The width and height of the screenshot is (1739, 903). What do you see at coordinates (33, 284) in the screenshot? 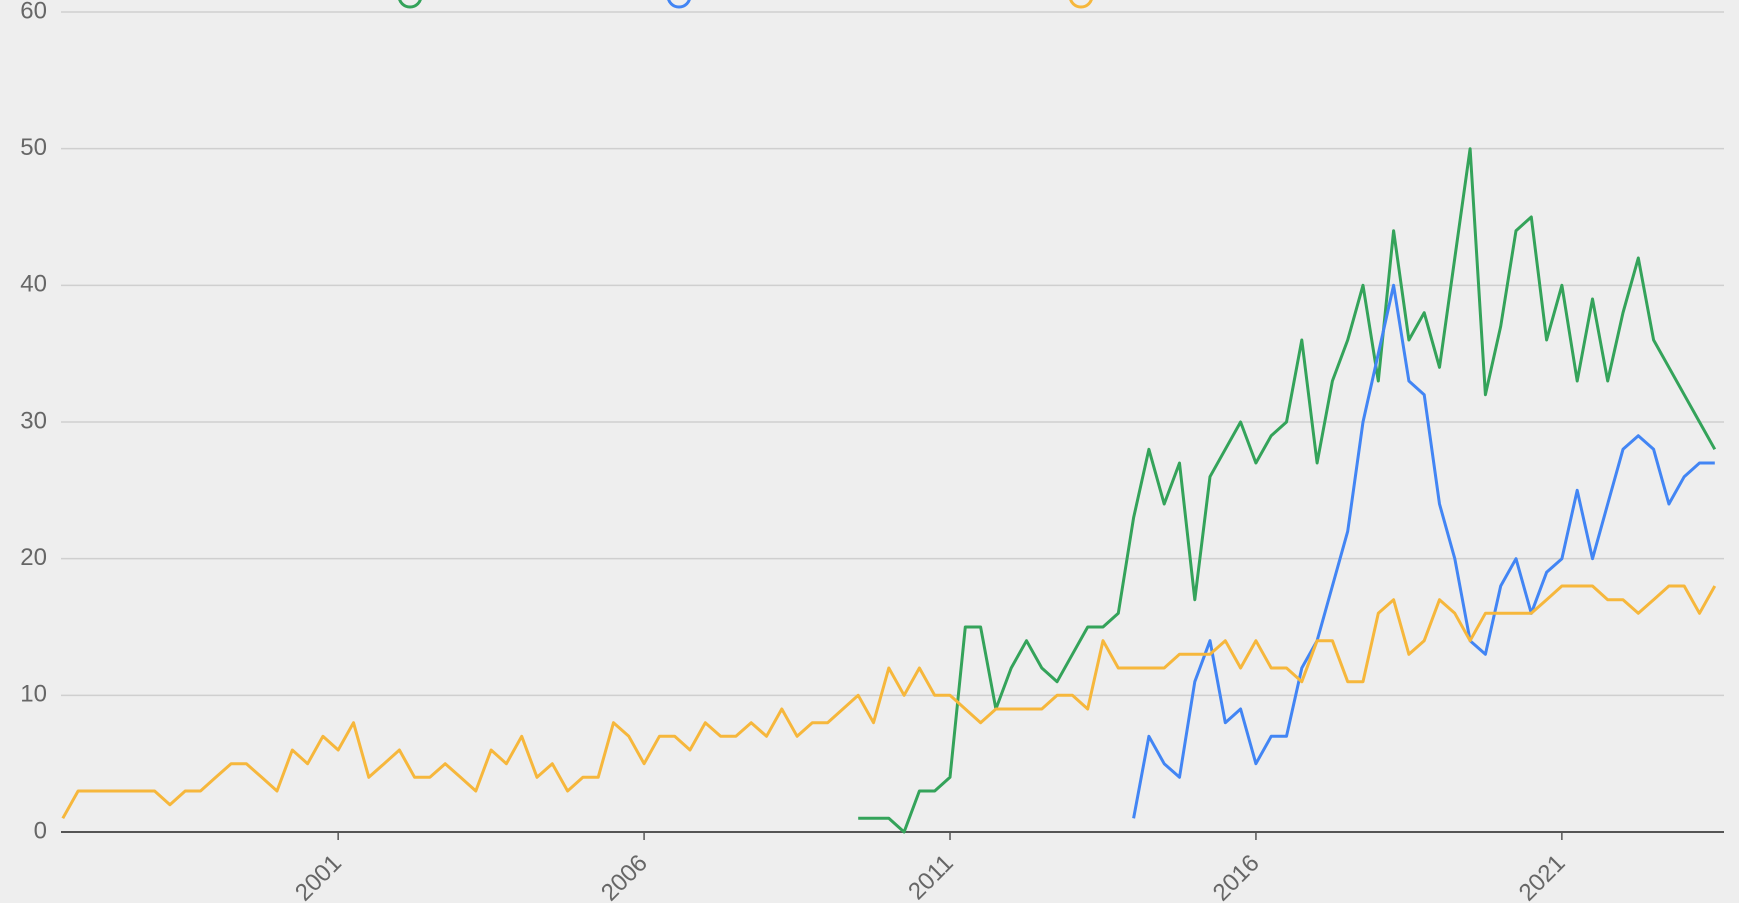
I see `y-tick-label: 40` at bounding box center [33, 284].